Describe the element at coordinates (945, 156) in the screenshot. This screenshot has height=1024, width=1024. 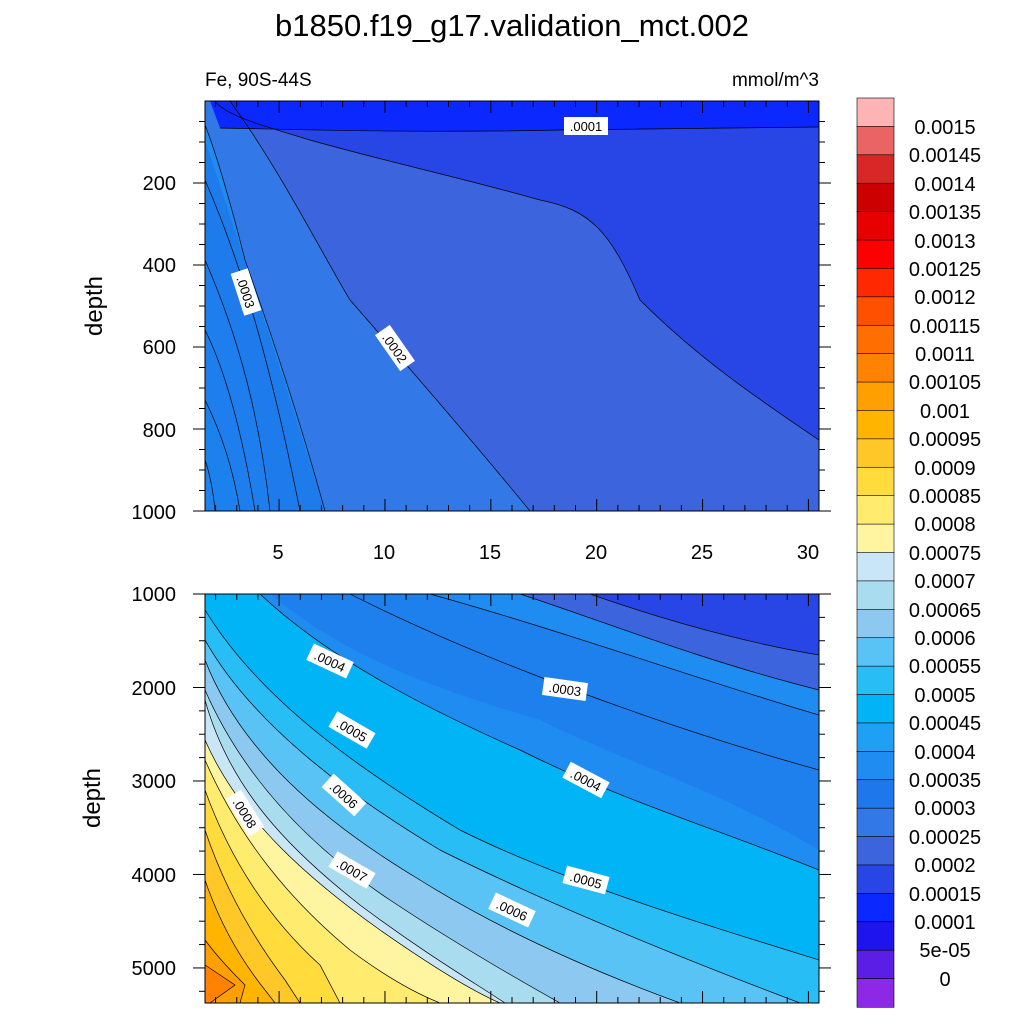
I see `colorbar-label: 0.00145` at that location.